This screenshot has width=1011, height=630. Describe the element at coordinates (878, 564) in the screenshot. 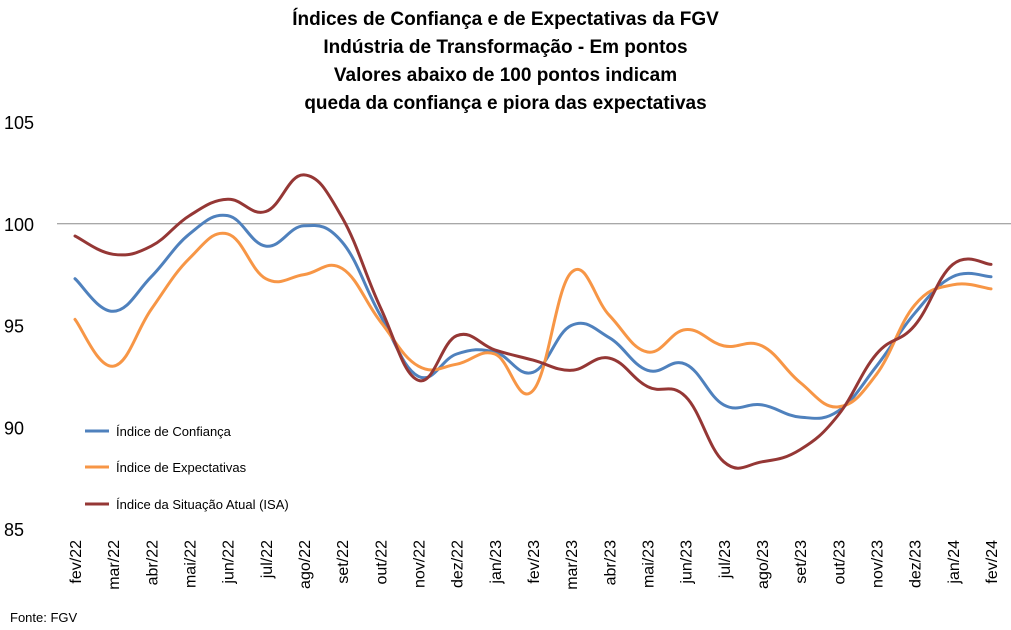

I see `x-tick-label: nov/23` at that location.